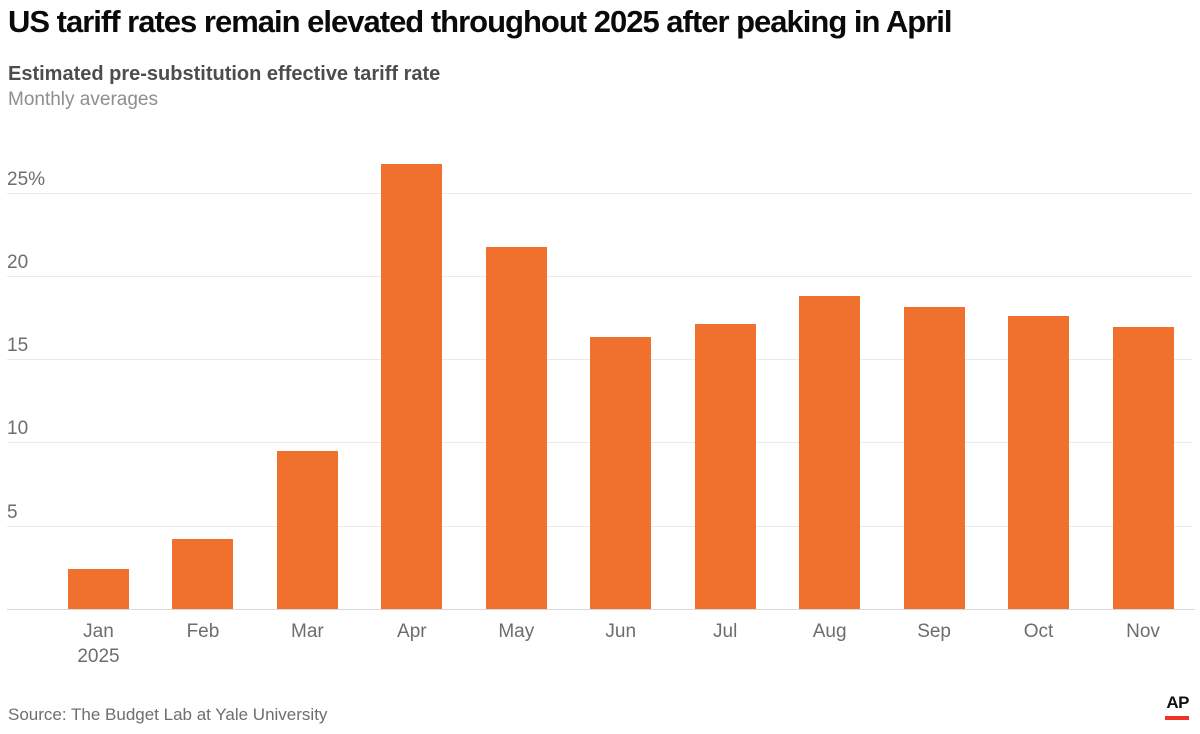 The image size is (1200, 734). I want to click on x-tick-label-mar: Mar, so click(307, 631).